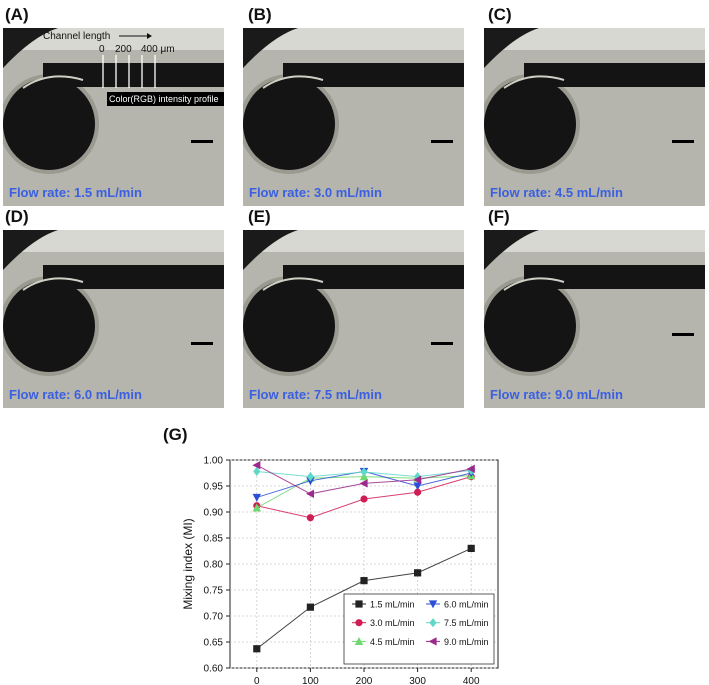  What do you see at coordinates (466, 605) in the screenshot?
I see `legend-entry: 6.0 mL/min` at bounding box center [466, 605].